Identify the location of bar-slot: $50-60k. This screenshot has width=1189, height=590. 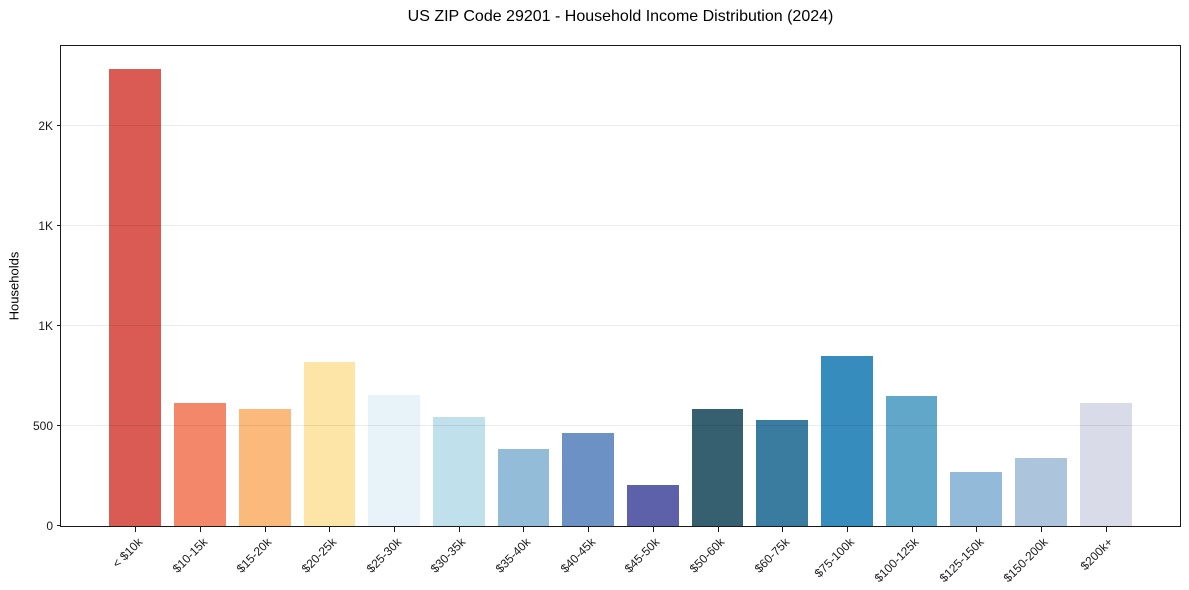
(717, 311).